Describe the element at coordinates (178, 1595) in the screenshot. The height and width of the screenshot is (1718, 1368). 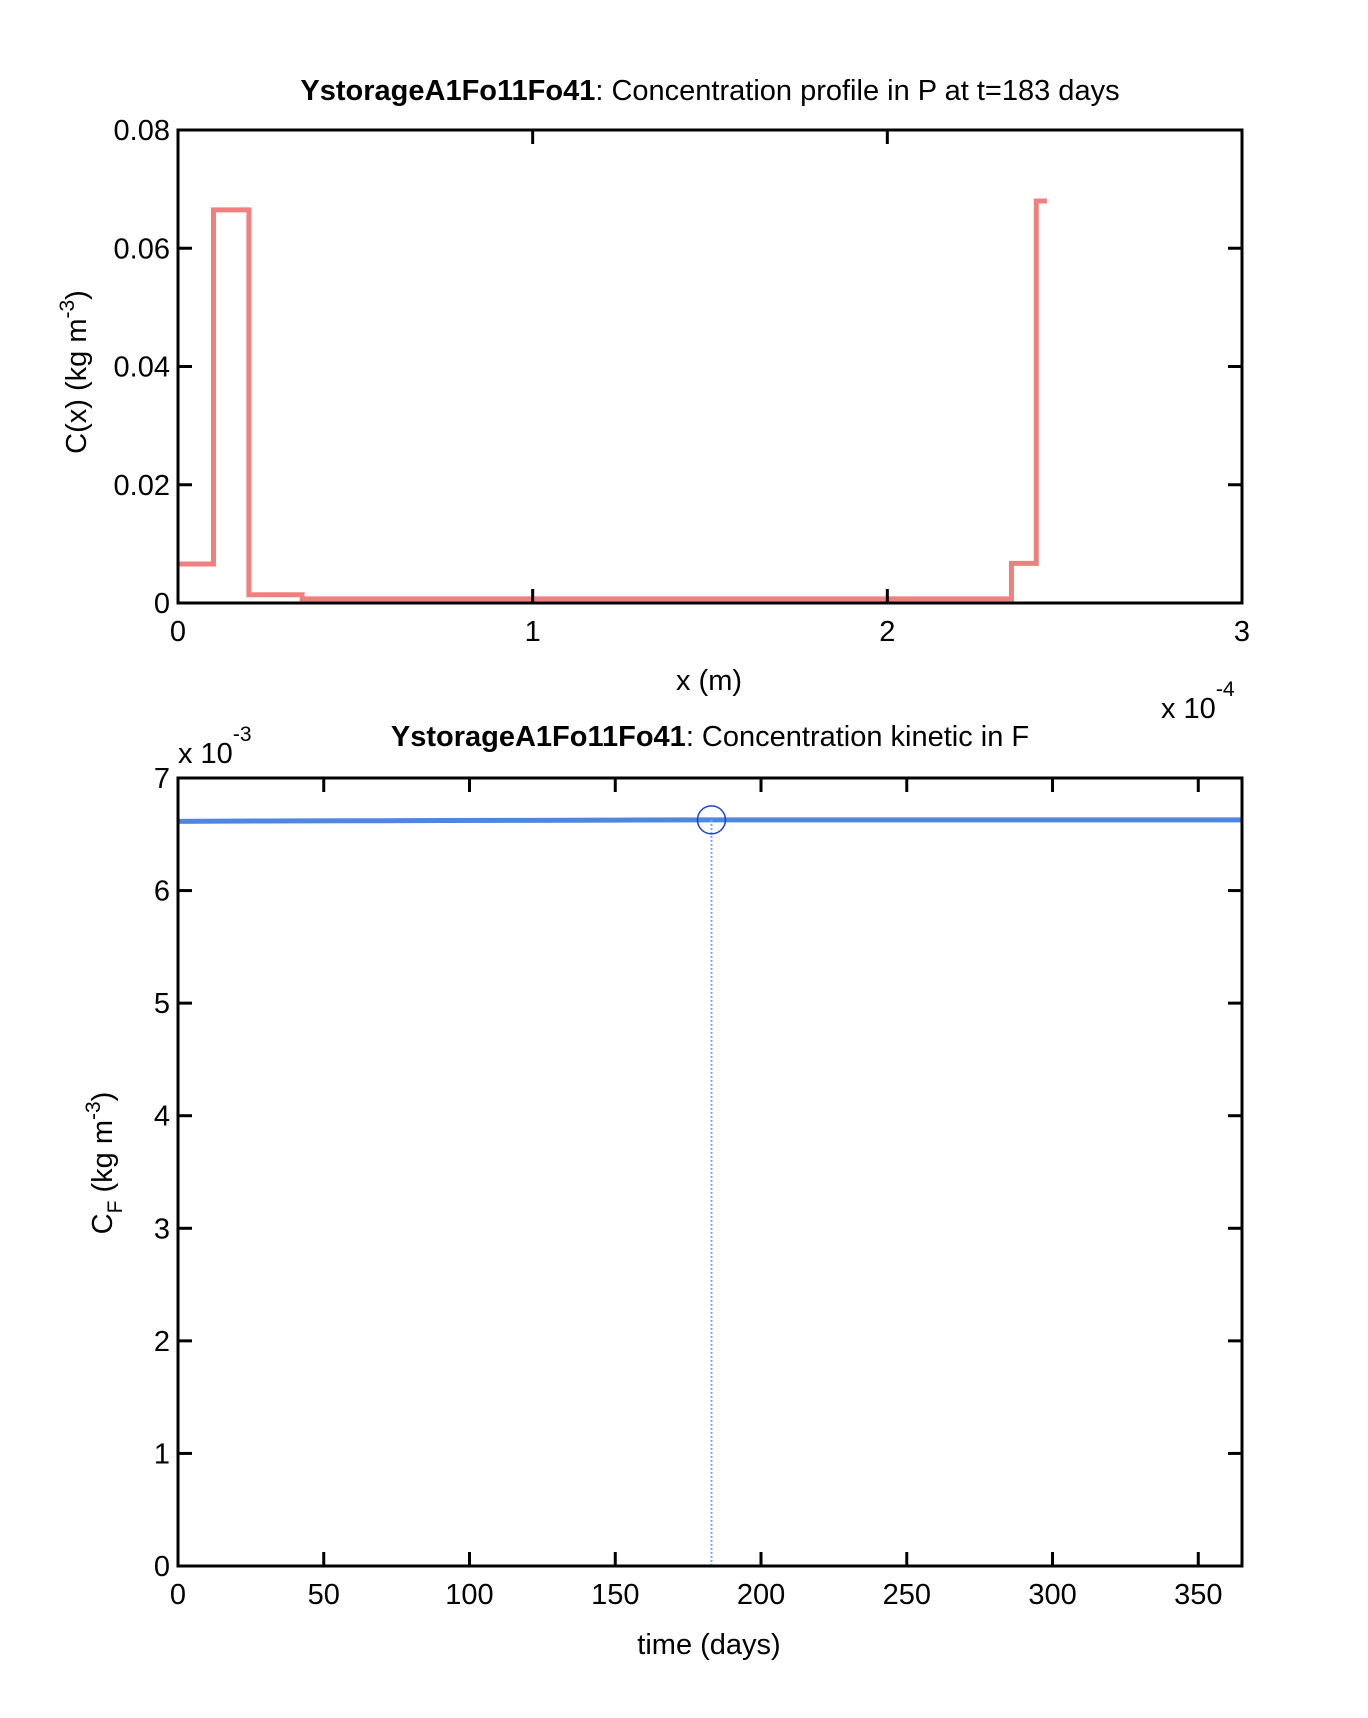
I see `chart2-x-tick-label: 0` at that location.